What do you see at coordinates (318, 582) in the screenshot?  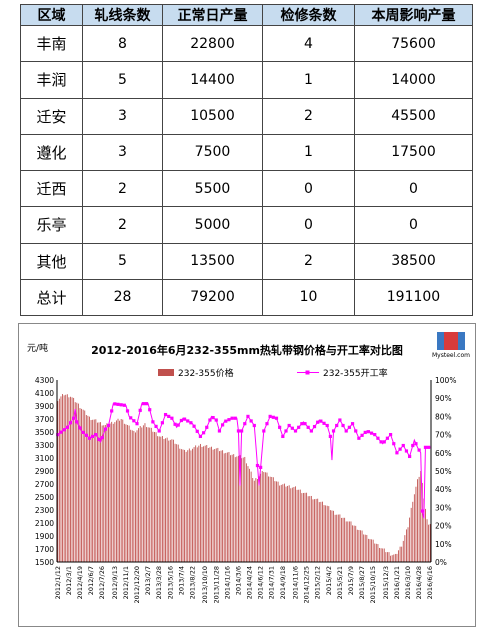 I see `x-tick-label: 2015/2/12` at bounding box center [318, 582].